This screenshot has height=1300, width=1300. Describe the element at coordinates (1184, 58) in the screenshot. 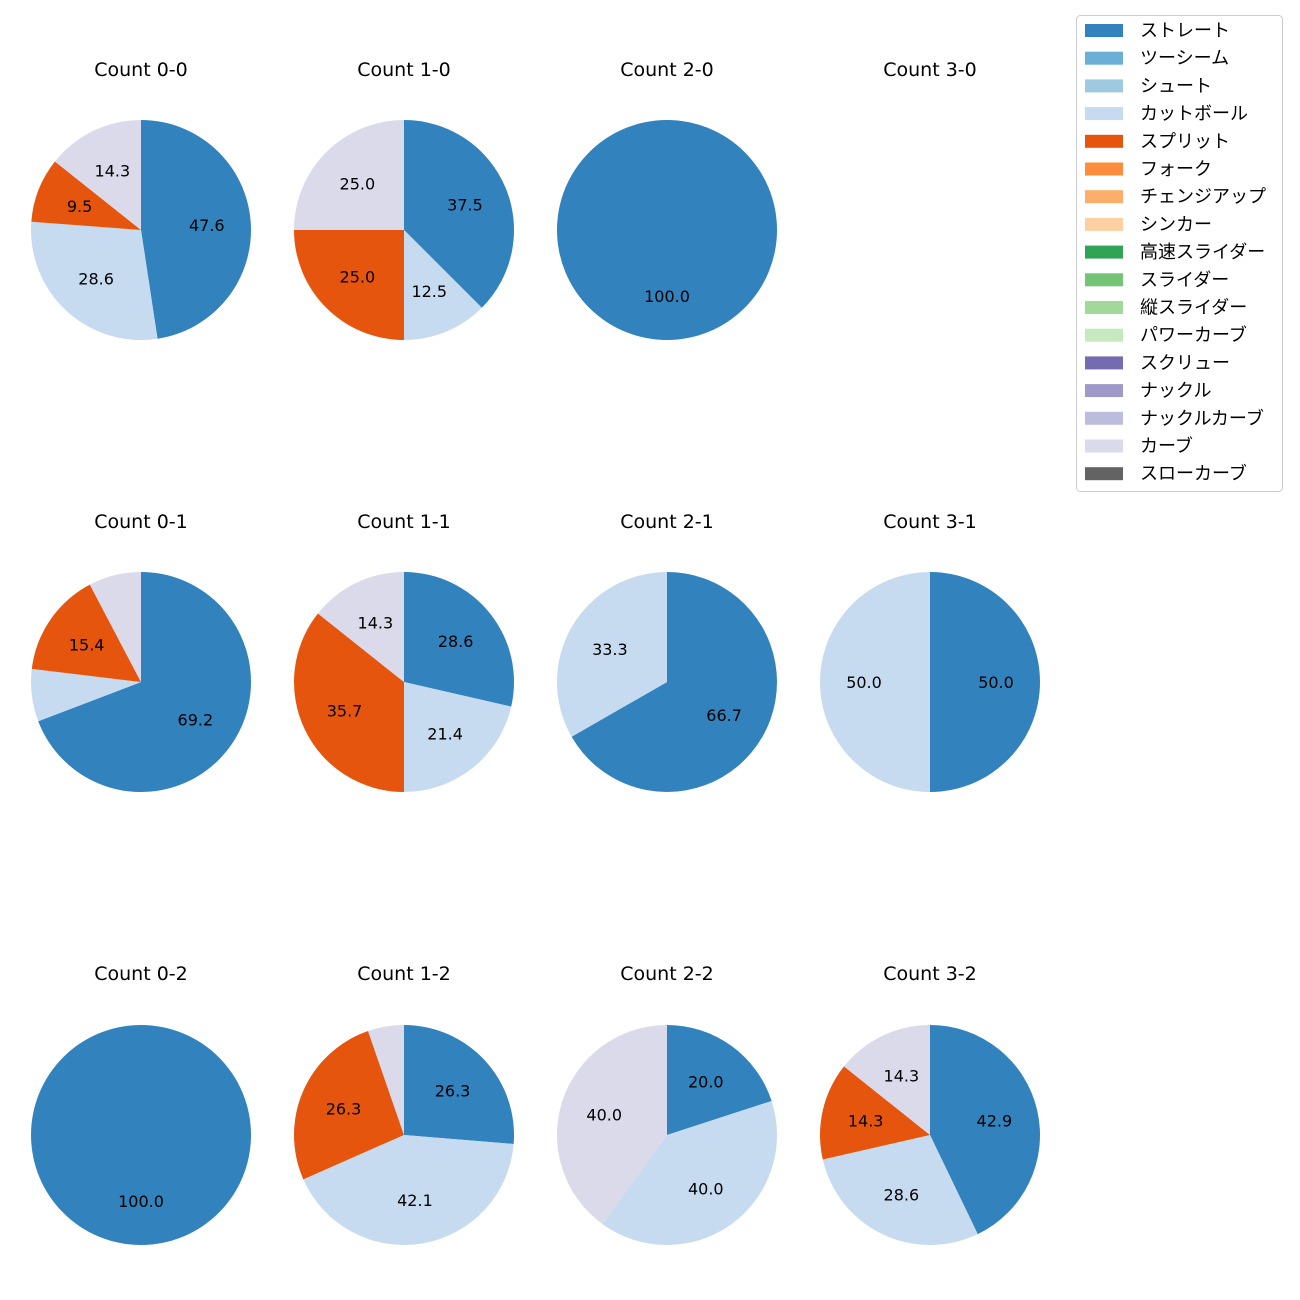

I see `legend-label: ツーシーム` at that location.